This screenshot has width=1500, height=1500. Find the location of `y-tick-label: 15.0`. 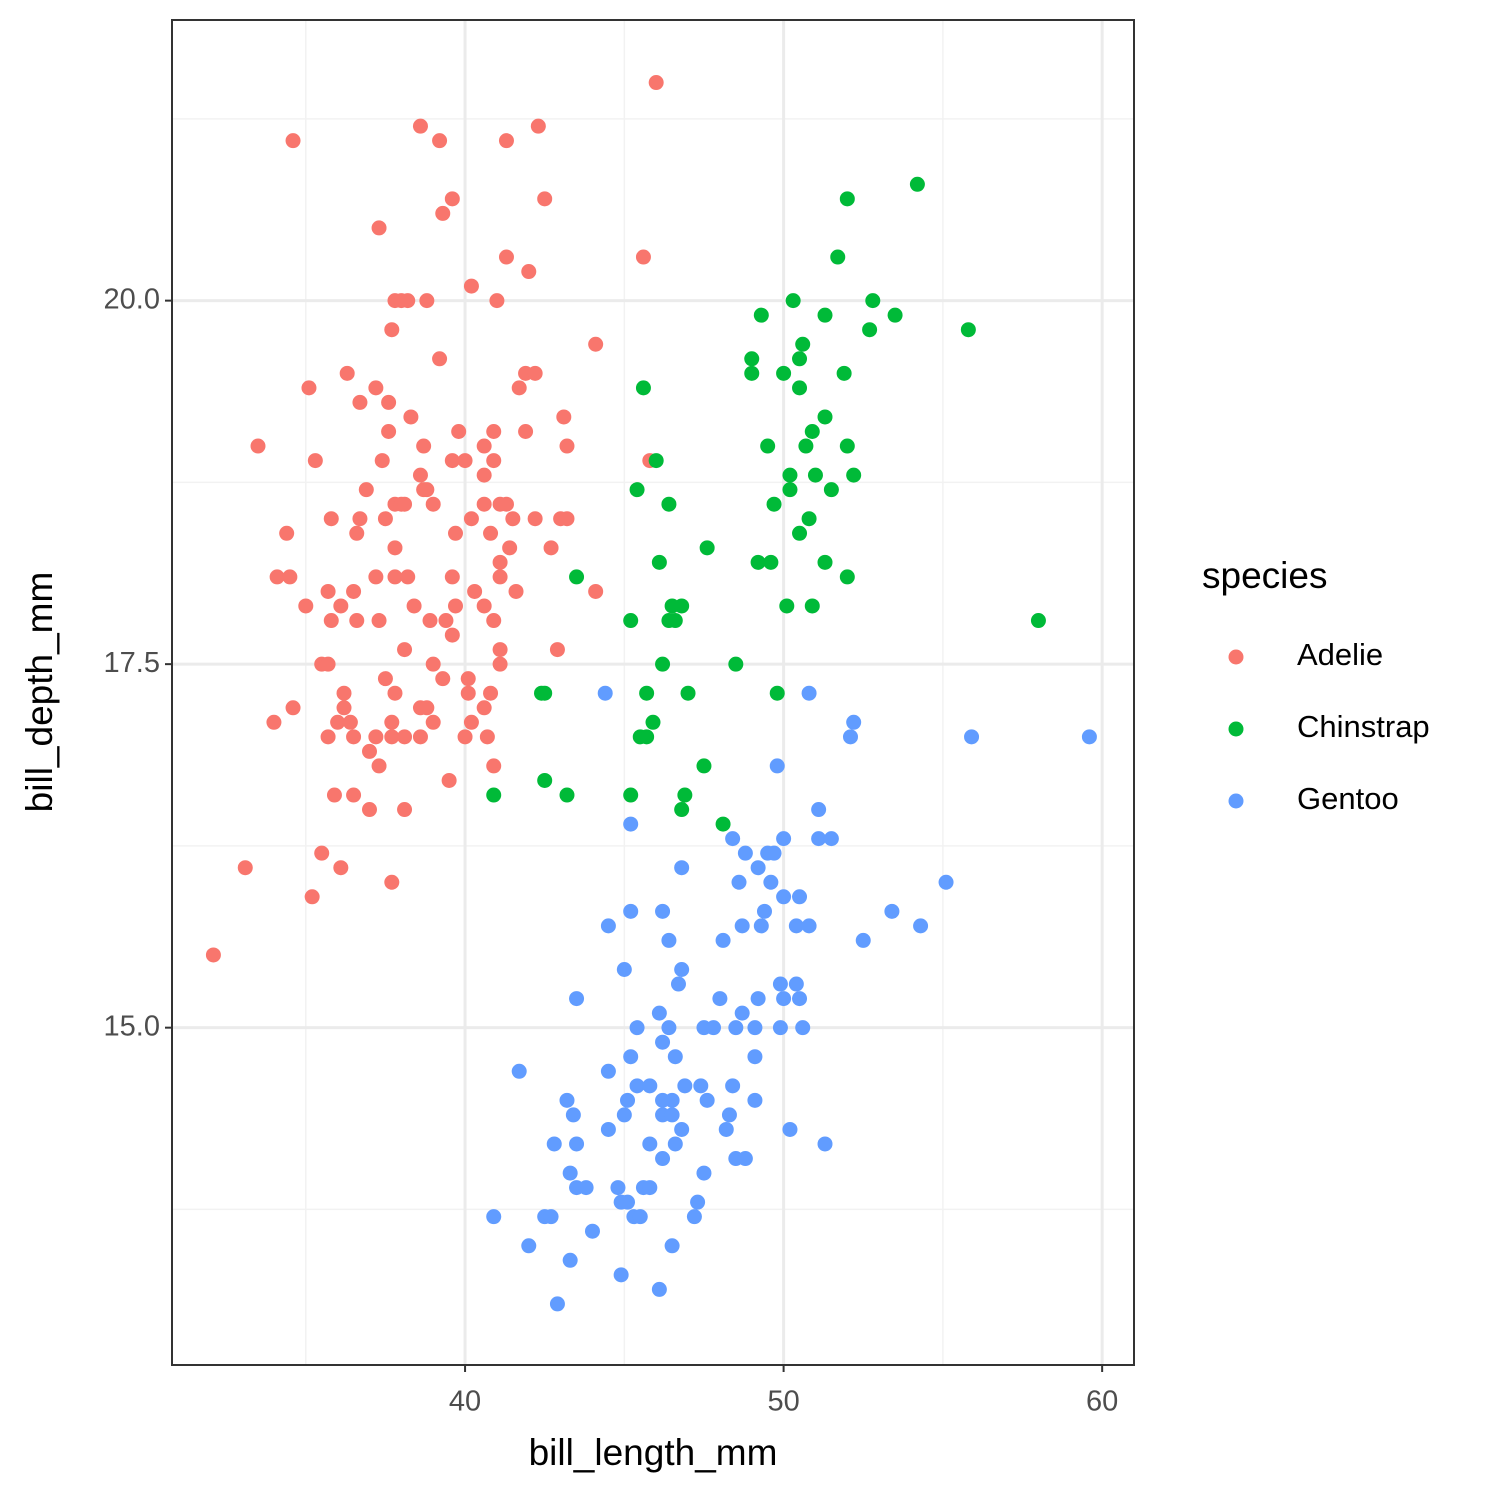

y-tick-label: 15.0 is located at coordinates (132, 1026).